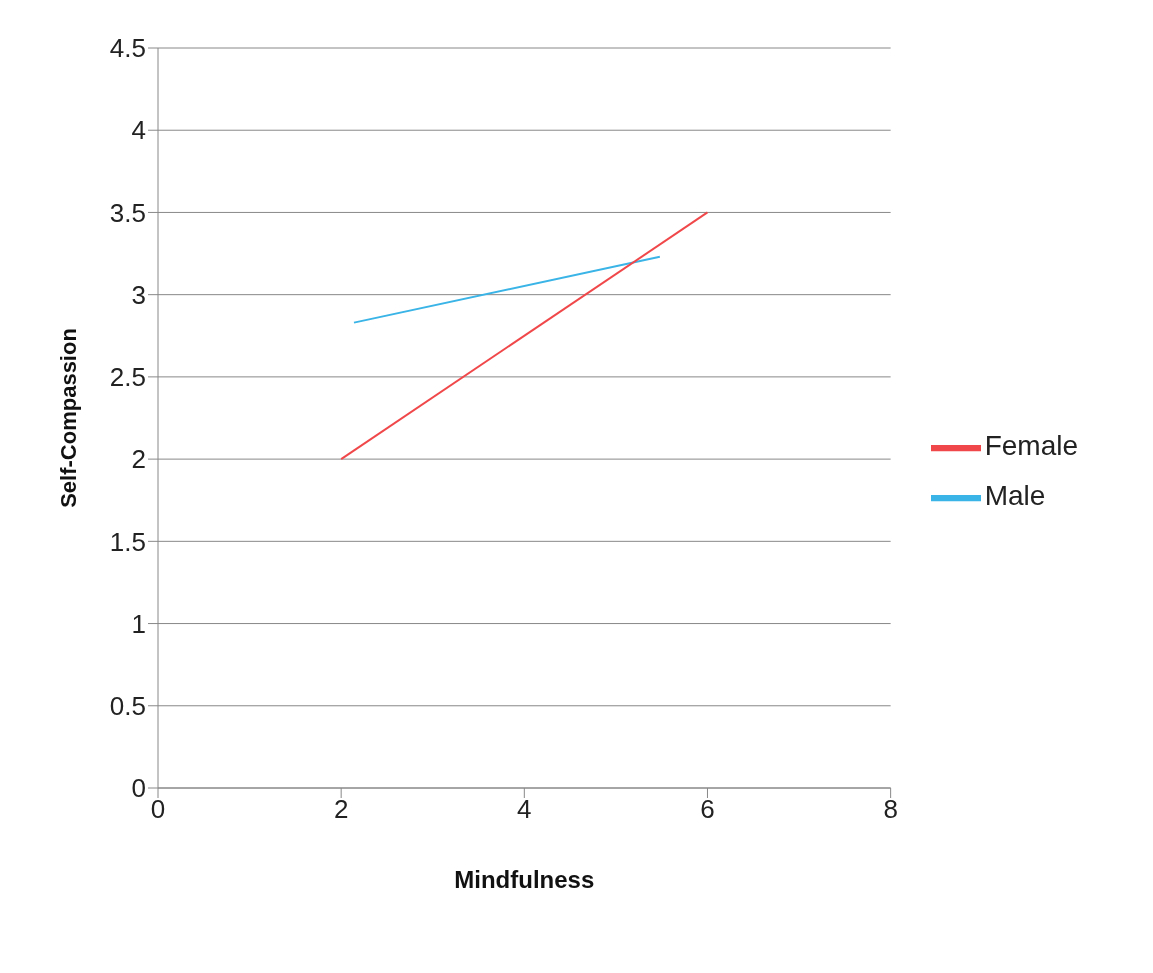 This screenshot has width=1153, height=973. I want to click on y-tick-label: 3, so click(138, 294).